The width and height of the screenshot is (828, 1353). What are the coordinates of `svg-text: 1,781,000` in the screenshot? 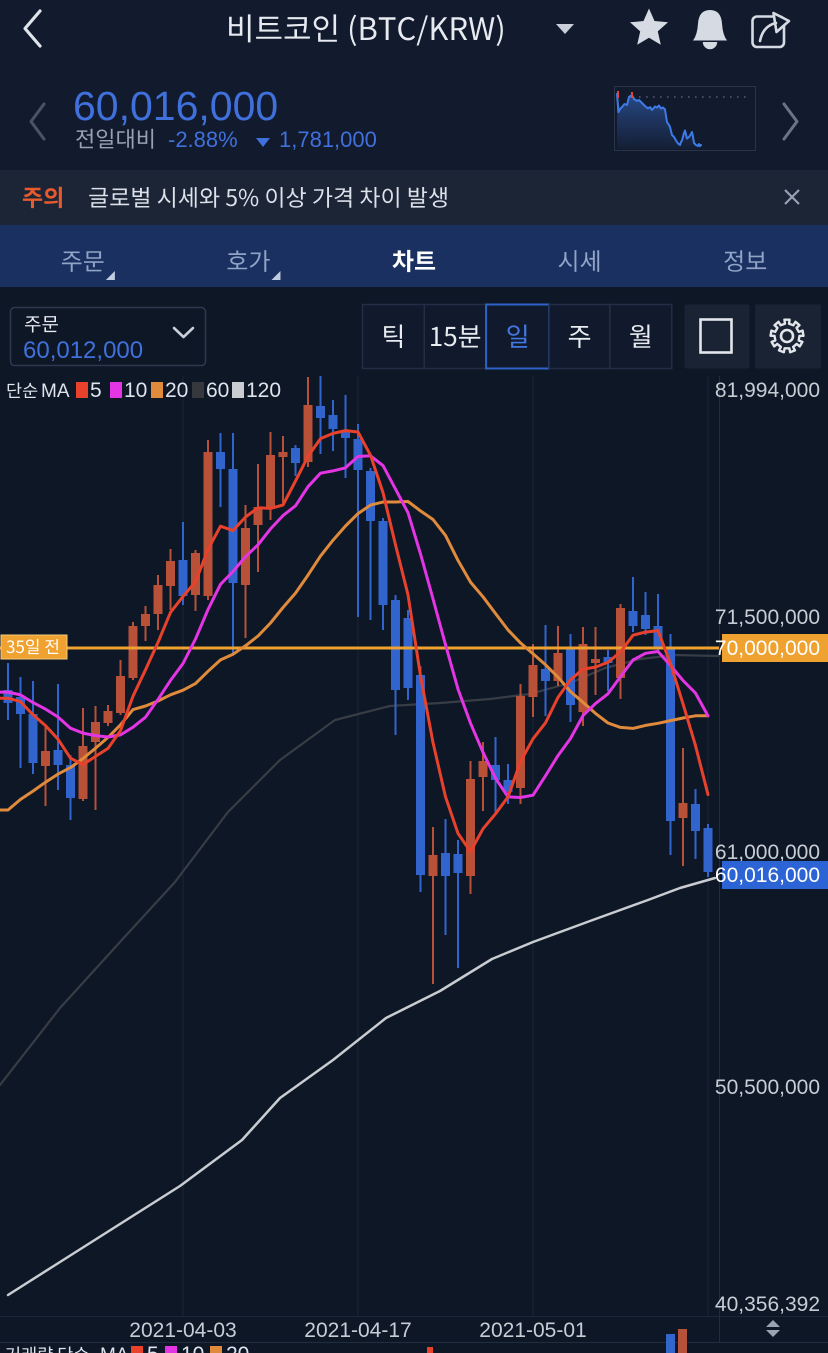 It's located at (328, 139).